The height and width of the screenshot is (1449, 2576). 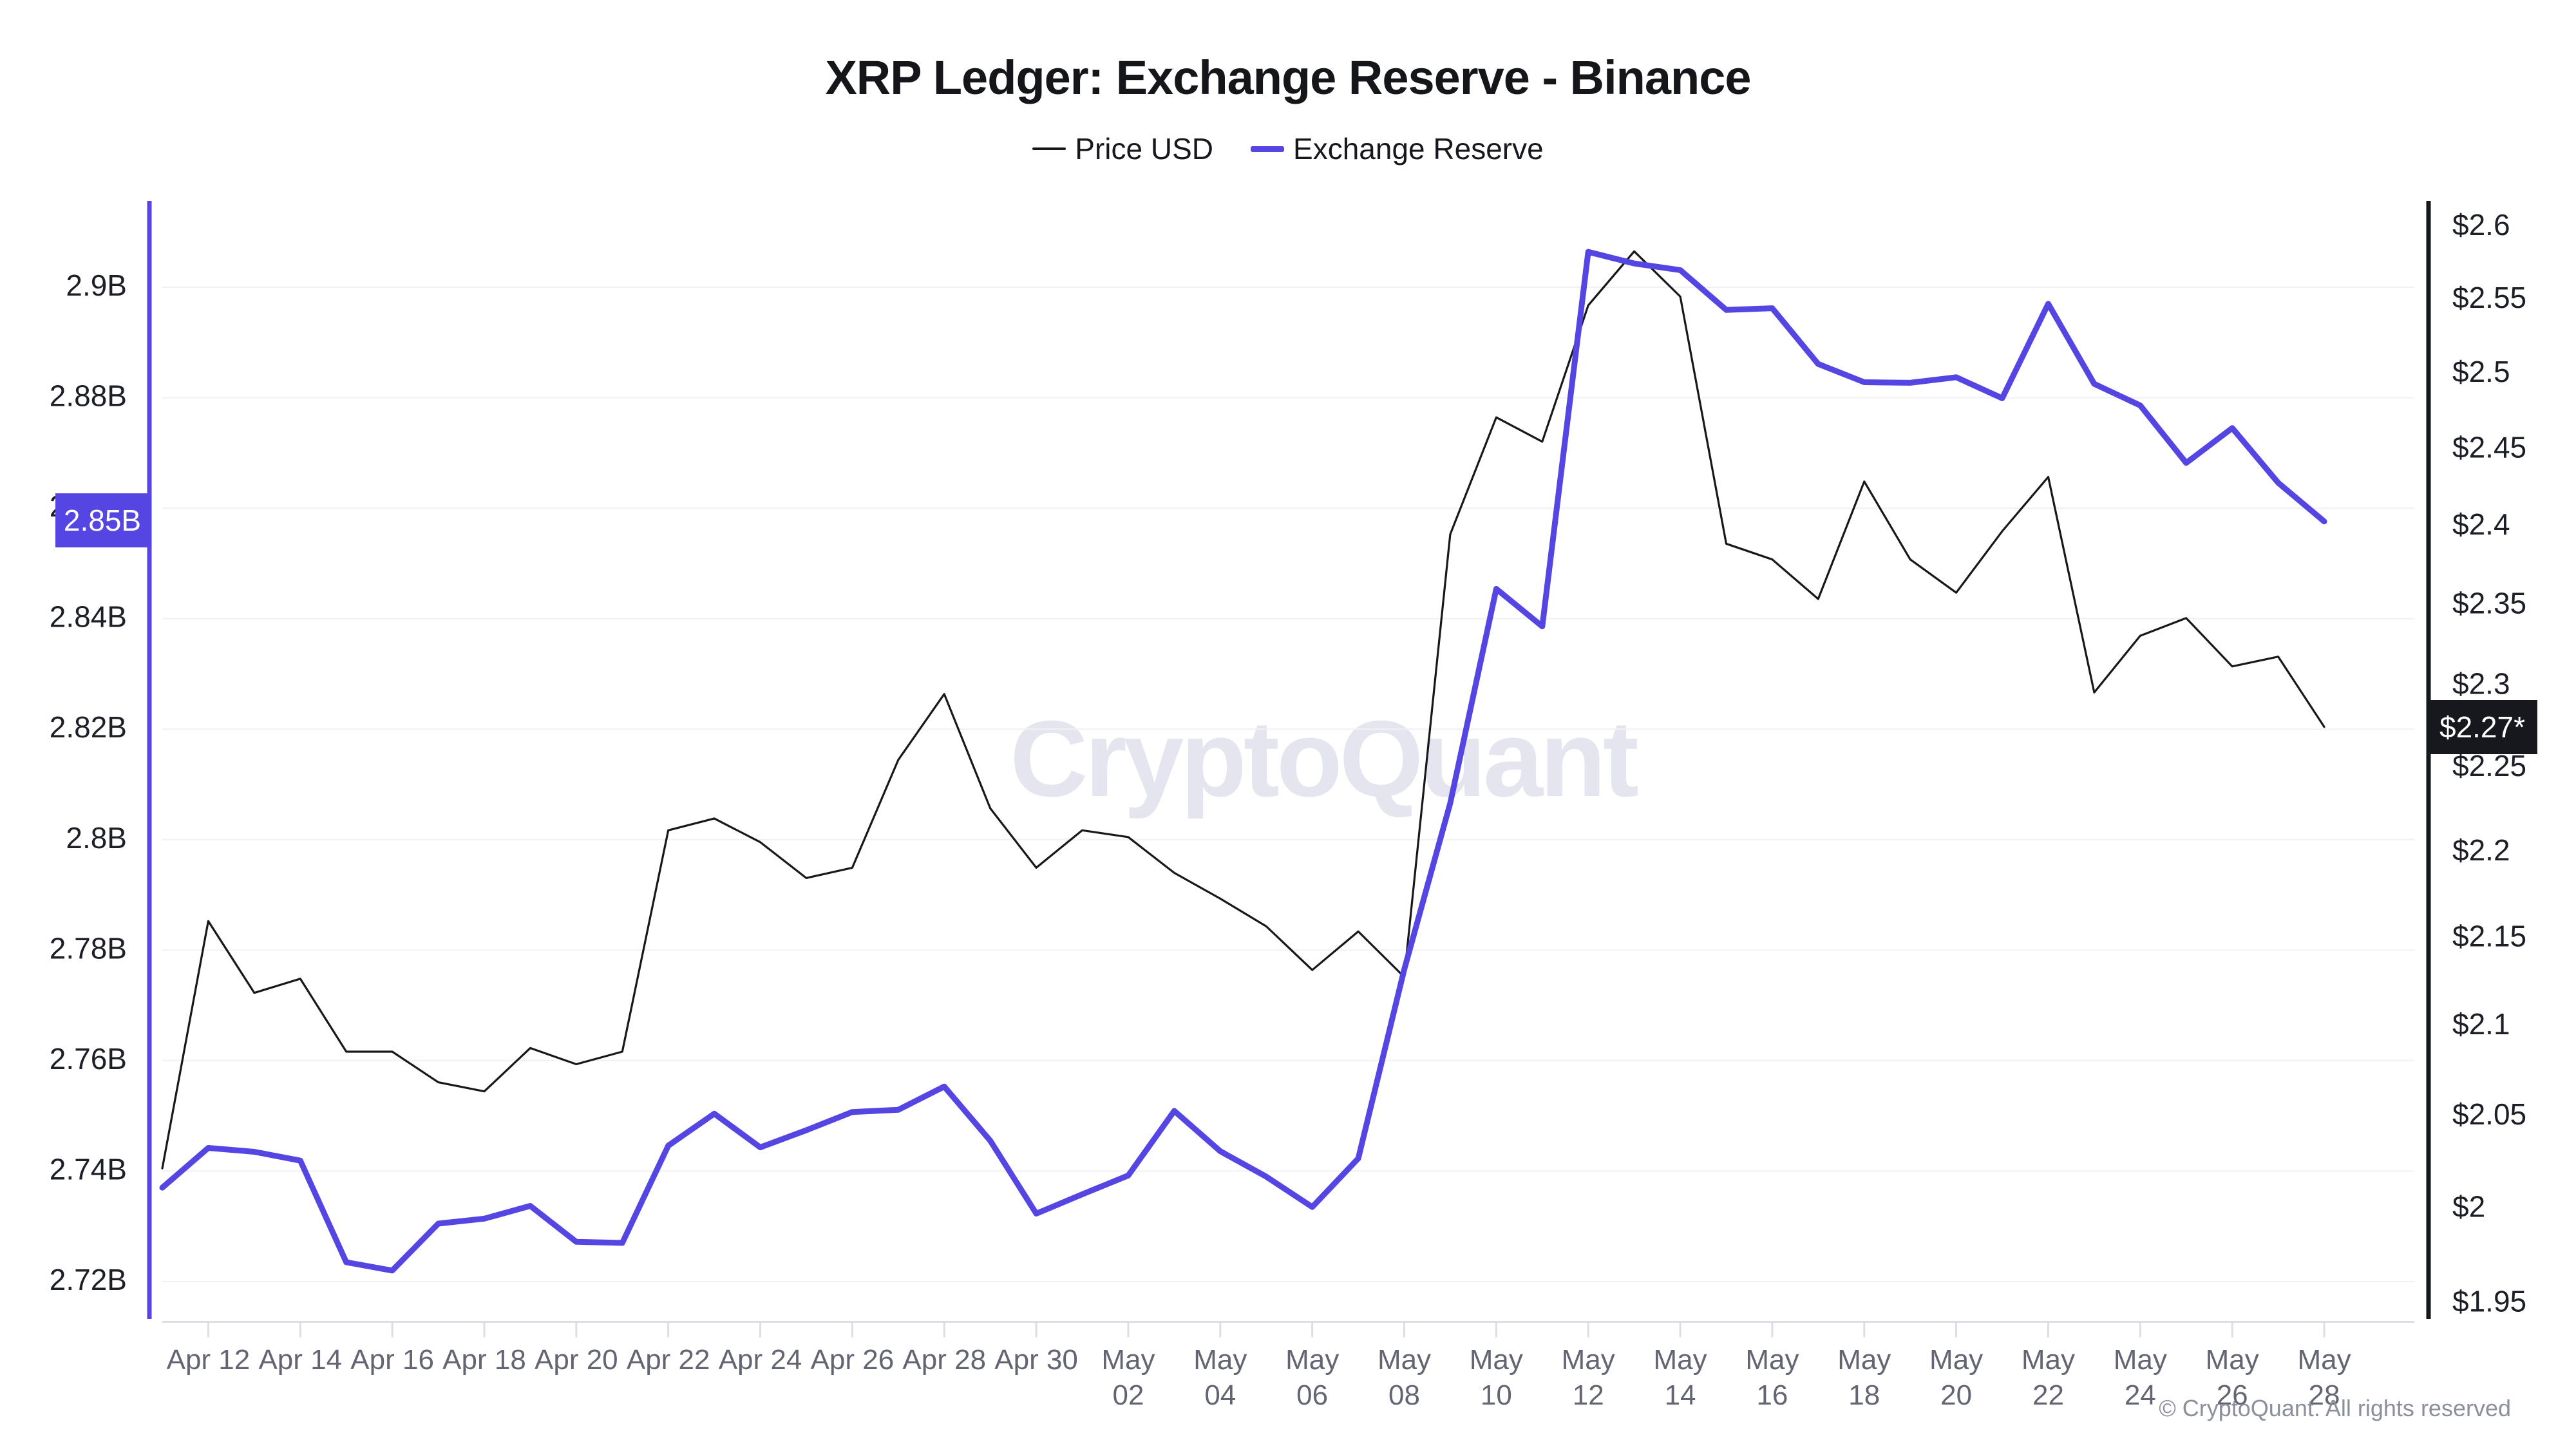 I want to click on reserve-current-value-badge: 2.85B, so click(x=102, y=520).